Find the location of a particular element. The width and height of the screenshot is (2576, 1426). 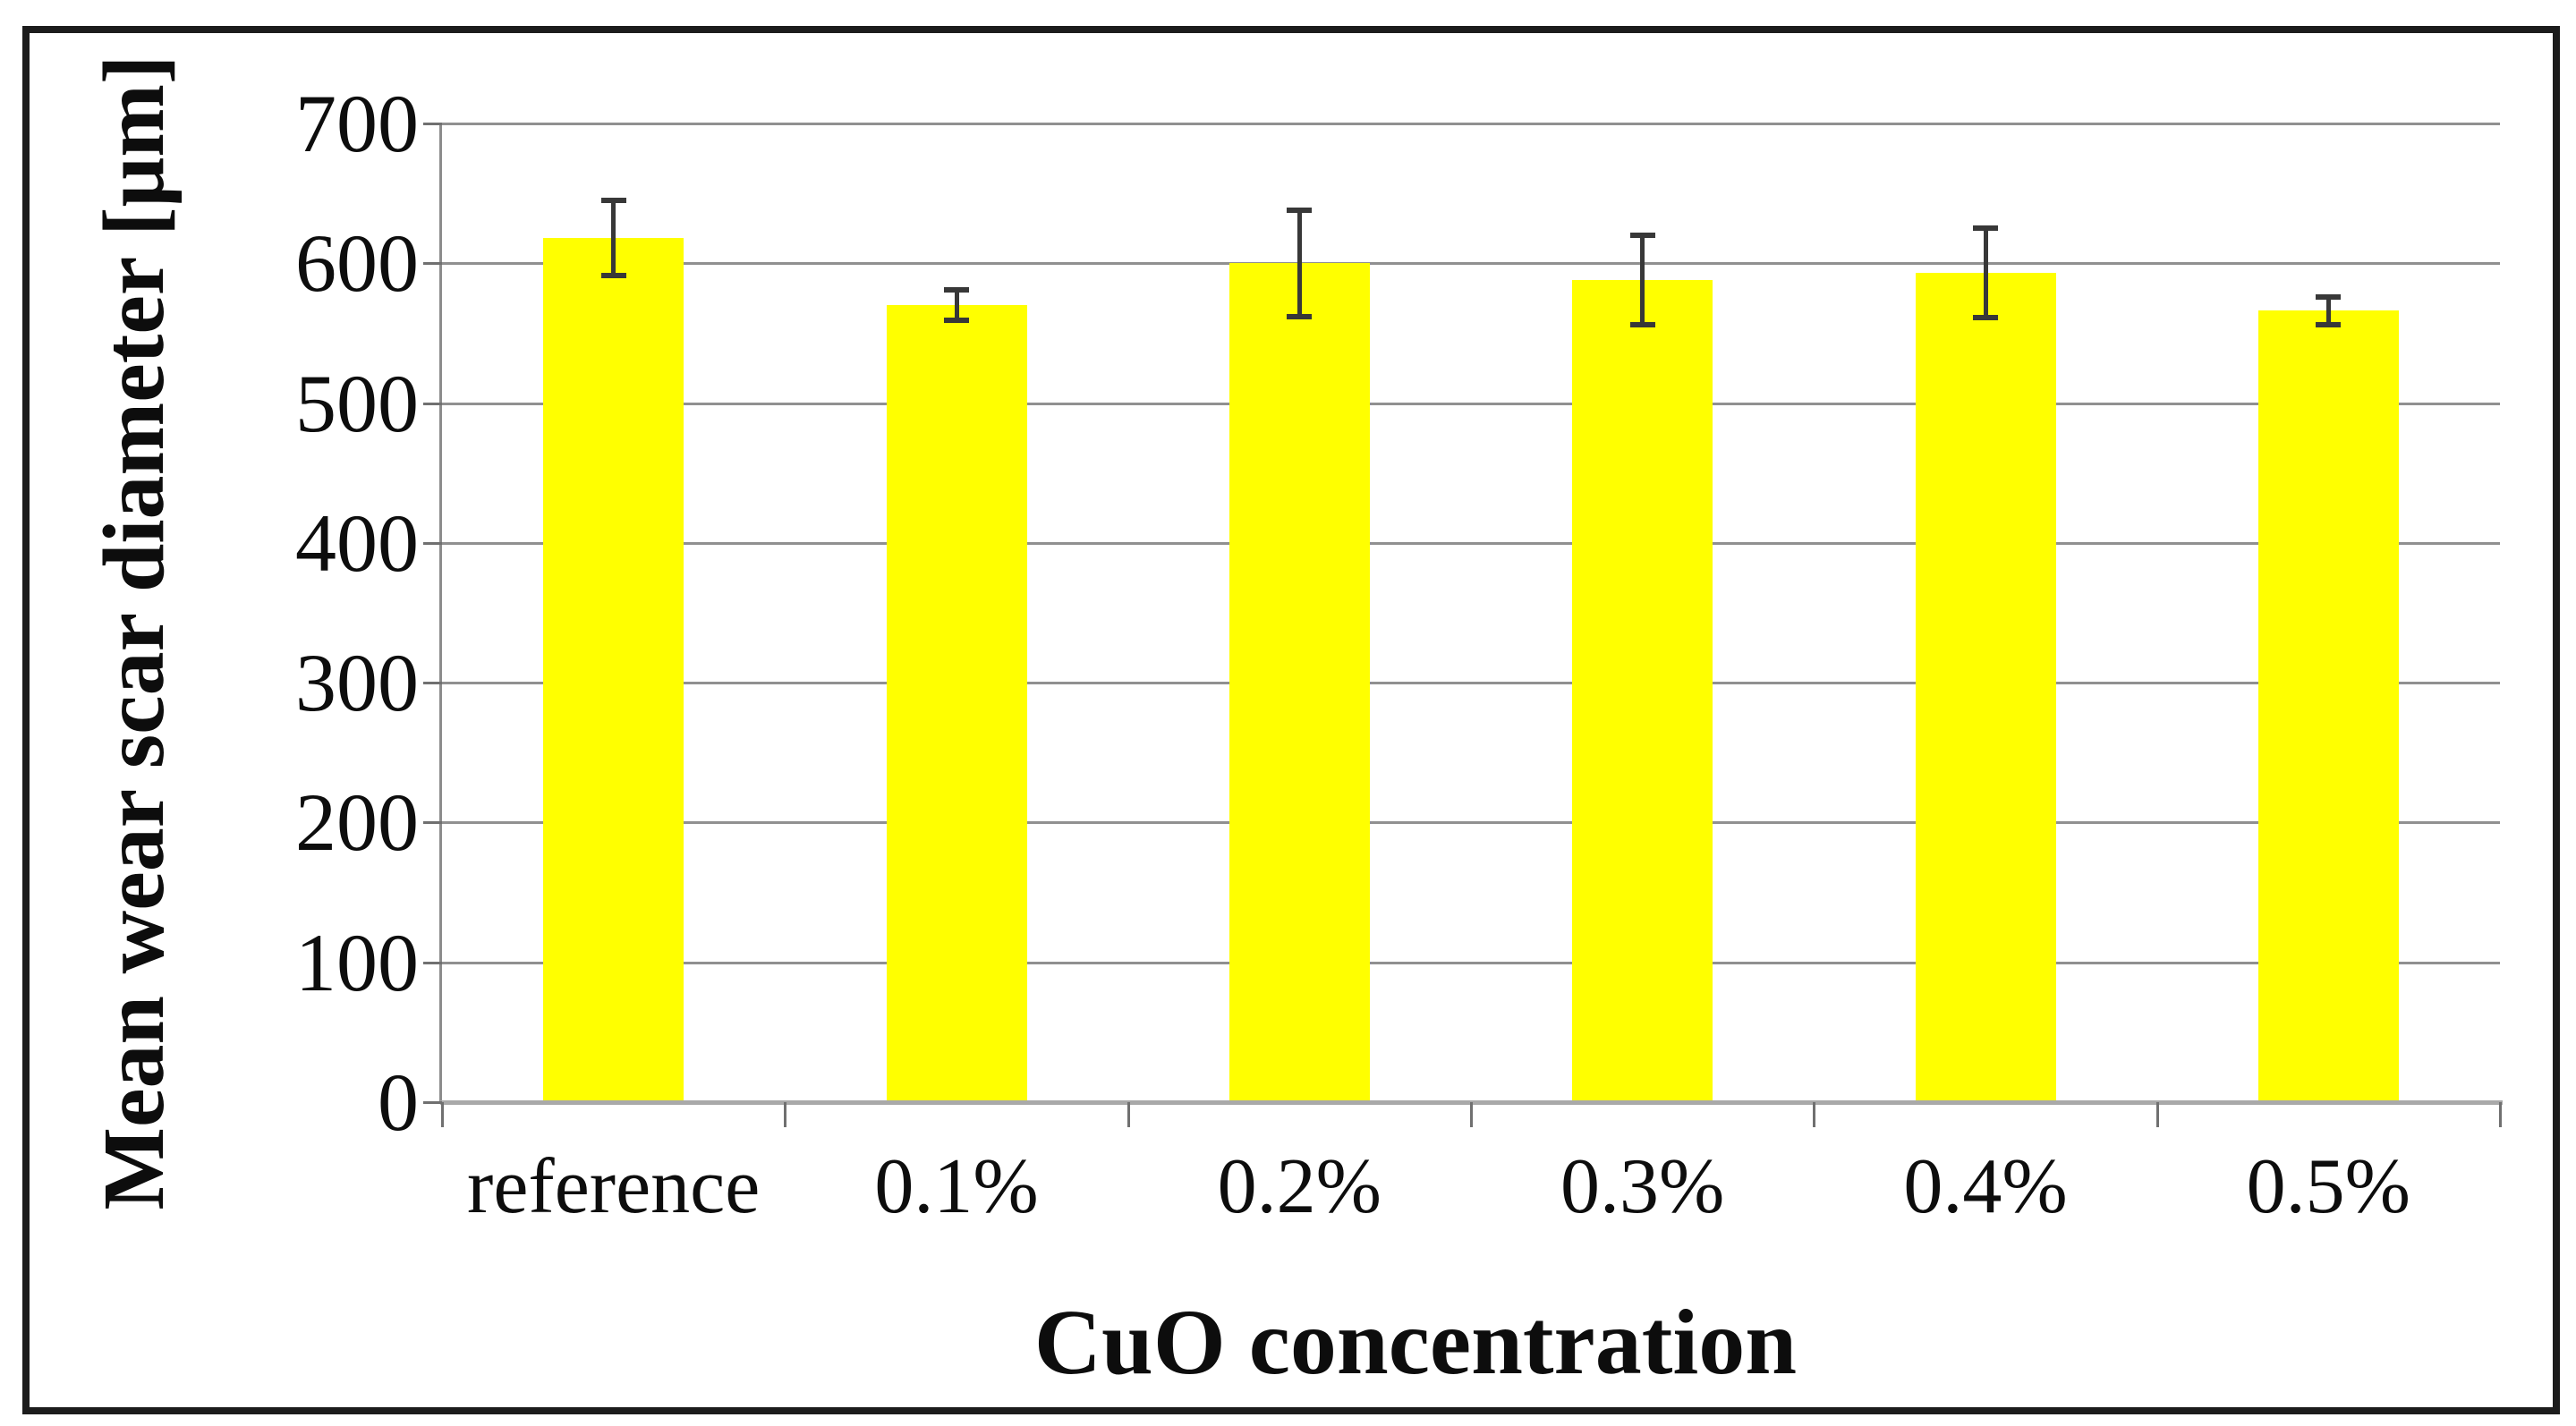

x-tick-label-0.2%: 0.2% is located at coordinates (1299, 1187).